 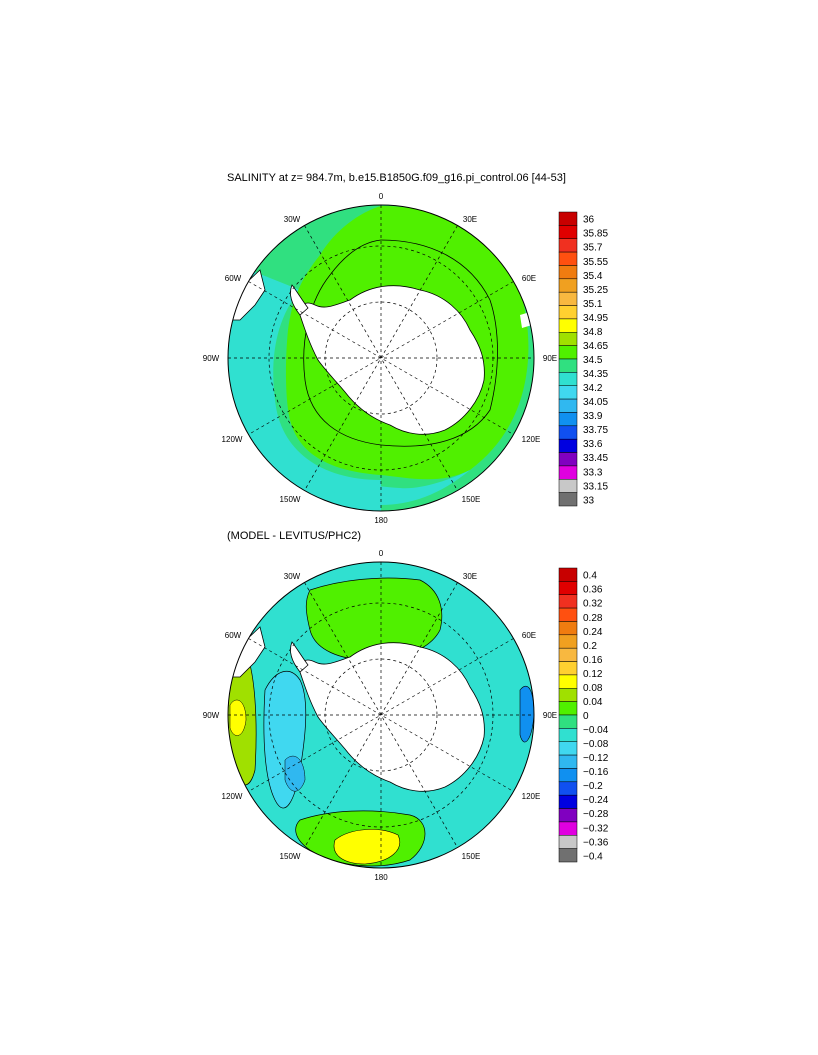 What do you see at coordinates (593, 332) in the screenshot?
I see `colorbar-tick-label: 34.8` at bounding box center [593, 332].